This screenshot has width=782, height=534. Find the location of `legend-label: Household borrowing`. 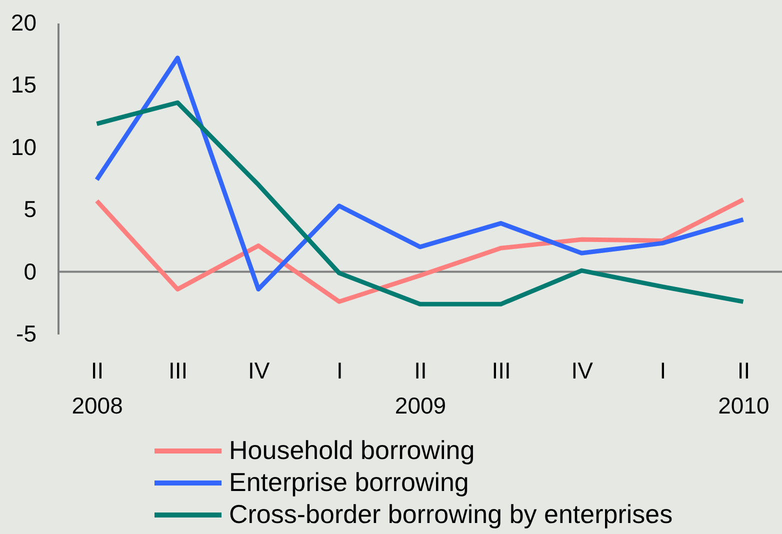

legend-label: Household borrowing is located at coordinates (352, 450).